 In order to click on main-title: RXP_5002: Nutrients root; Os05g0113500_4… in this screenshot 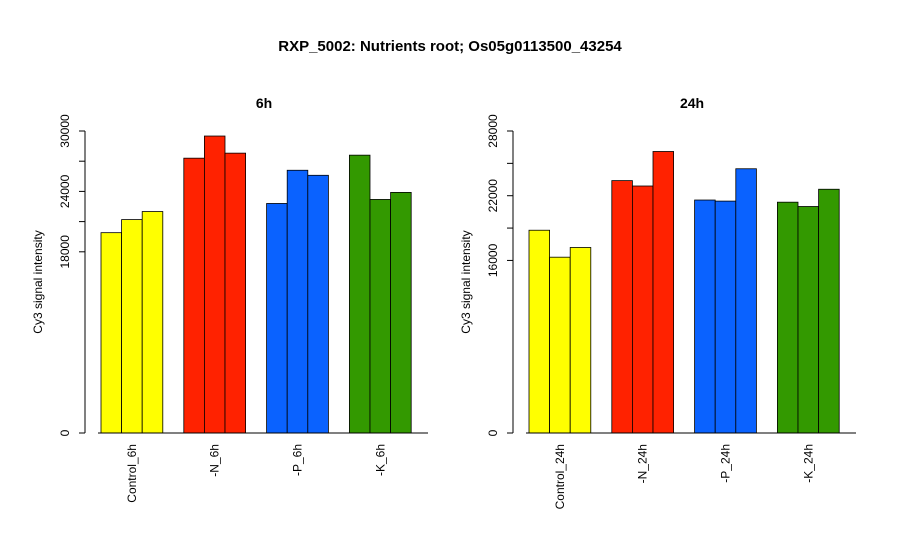, I will do `click(450, 46)`.